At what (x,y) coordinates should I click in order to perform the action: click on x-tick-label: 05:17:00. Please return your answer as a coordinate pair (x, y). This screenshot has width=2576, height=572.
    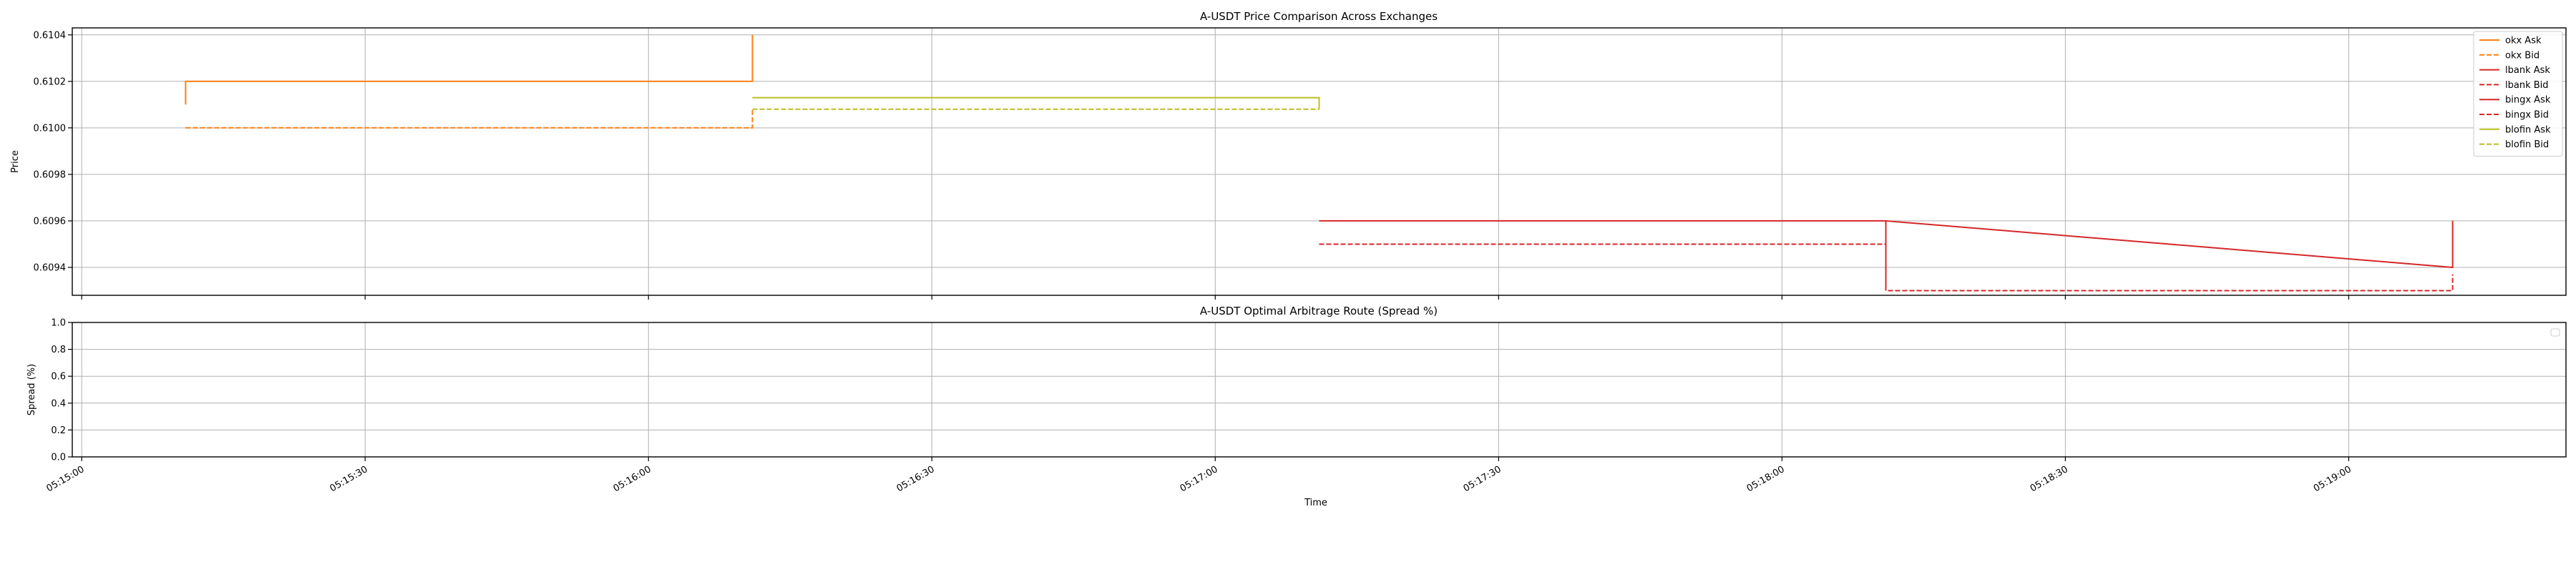
    Looking at the image, I should click on (1199, 479).